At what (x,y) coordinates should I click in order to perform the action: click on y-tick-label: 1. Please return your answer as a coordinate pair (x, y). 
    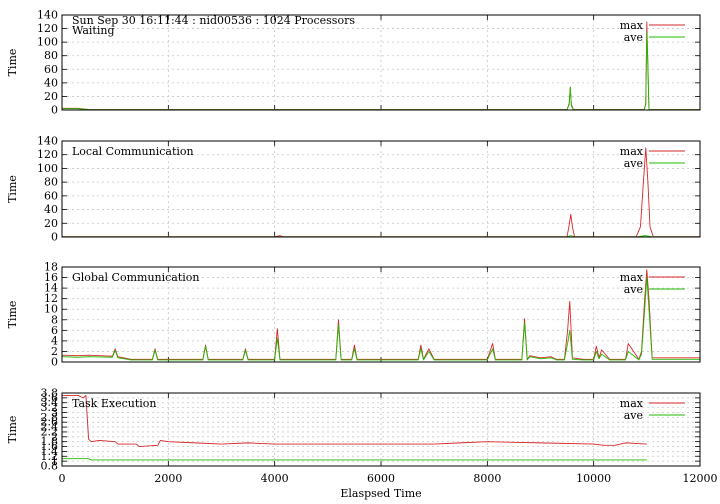
    Looking at the image, I should click on (54, 461).